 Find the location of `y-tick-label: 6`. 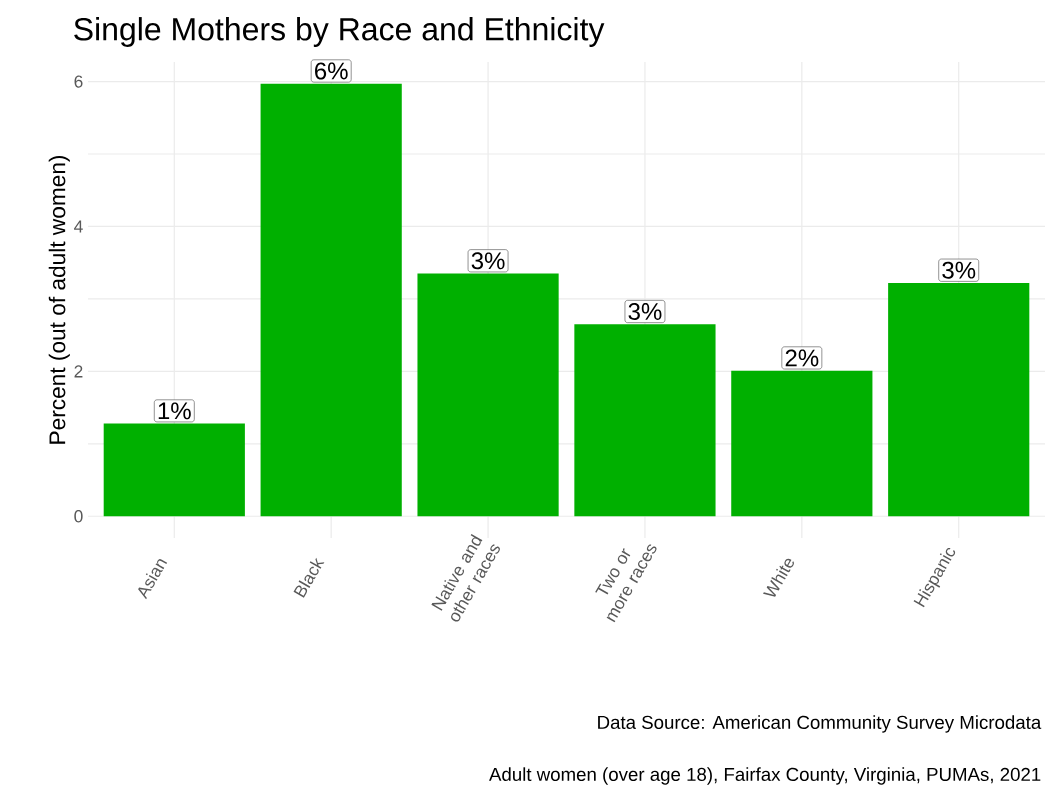

y-tick-label: 6 is located at coordinates (78, 81).